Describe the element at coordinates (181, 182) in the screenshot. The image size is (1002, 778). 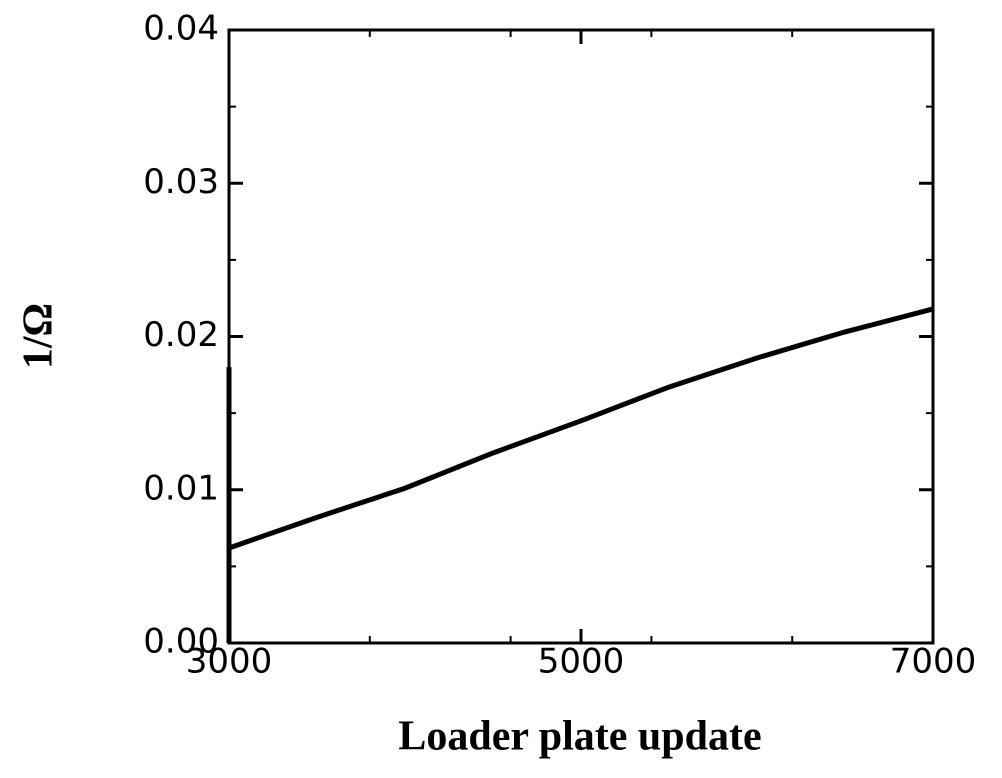
I see `y-tick-label: 0.03` at that location.